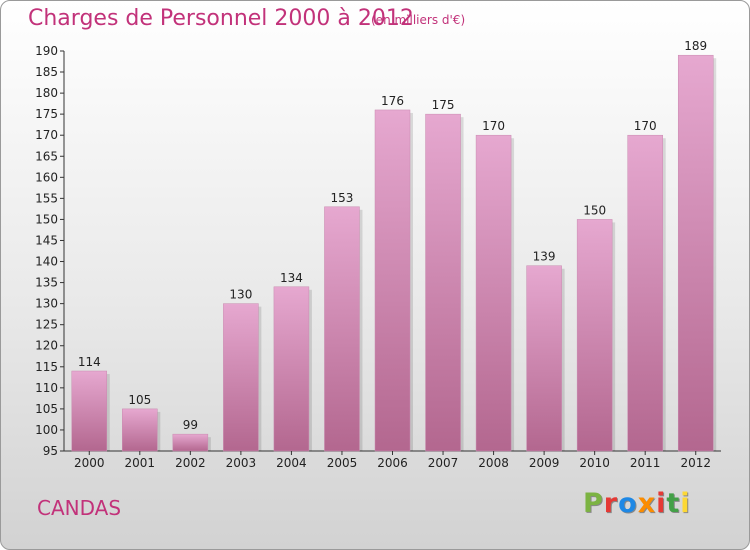  Describe the element at coordinates (46, 262) in the screenshot. I see `y-tick-label: 140` at that location.